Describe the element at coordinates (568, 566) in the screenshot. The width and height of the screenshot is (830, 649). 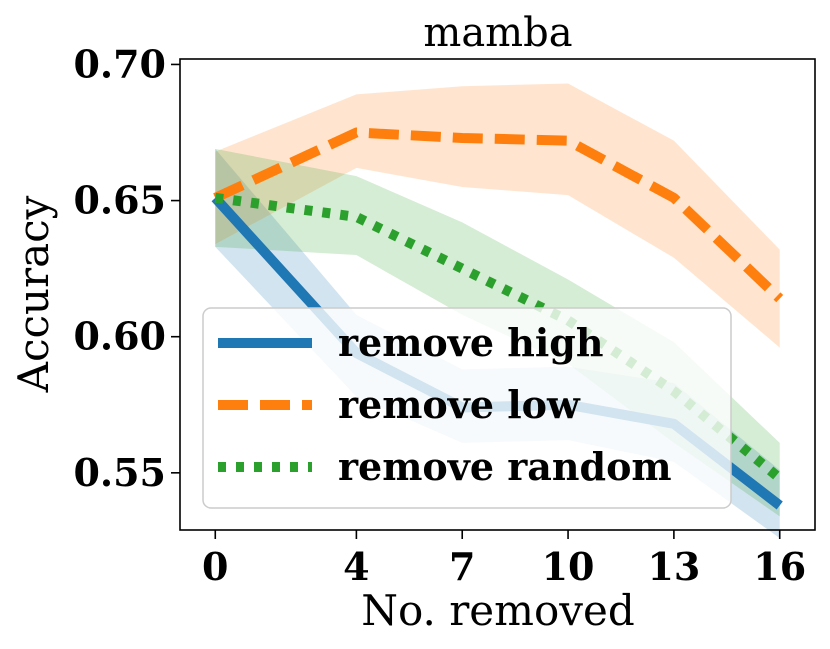
I see `x-tick-label: 10` at that location.